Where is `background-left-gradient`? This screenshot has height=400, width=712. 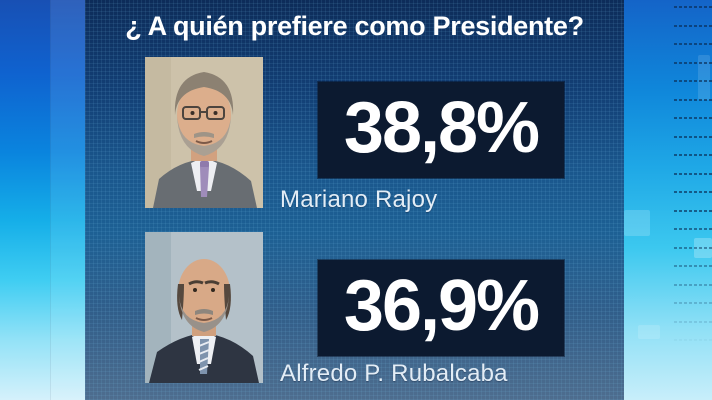 background-left-gradient is located at coordinates (43, 200).